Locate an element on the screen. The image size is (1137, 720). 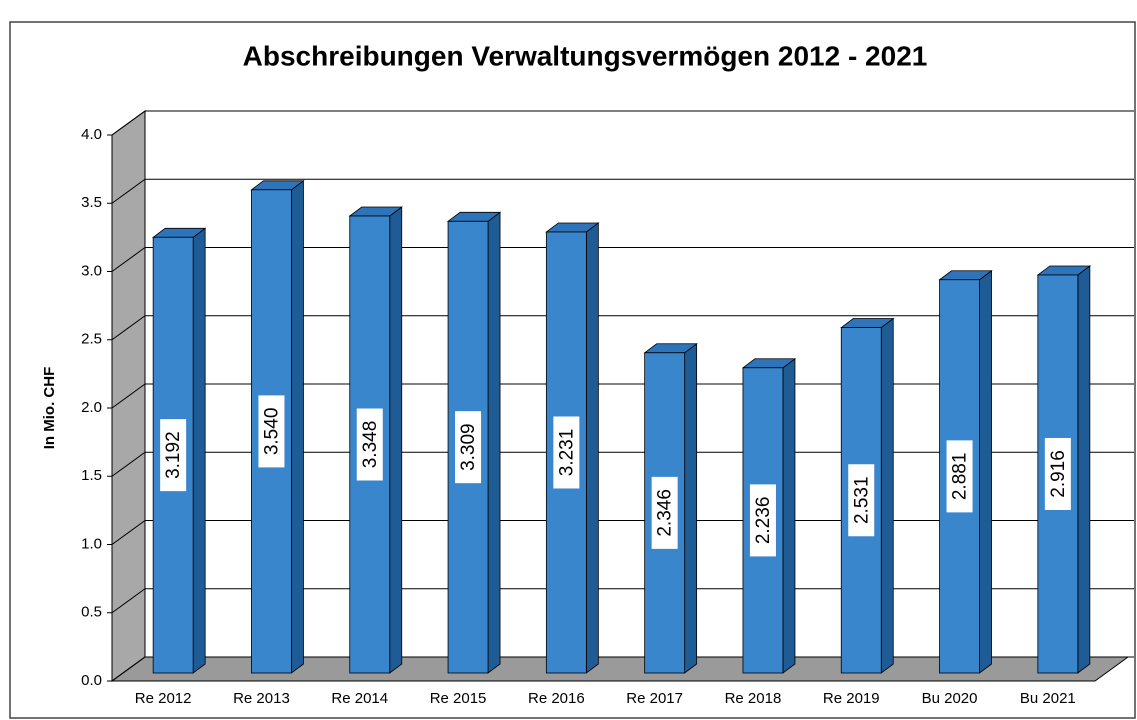
value-label: 2.236 is located at coordinates (762, 520).